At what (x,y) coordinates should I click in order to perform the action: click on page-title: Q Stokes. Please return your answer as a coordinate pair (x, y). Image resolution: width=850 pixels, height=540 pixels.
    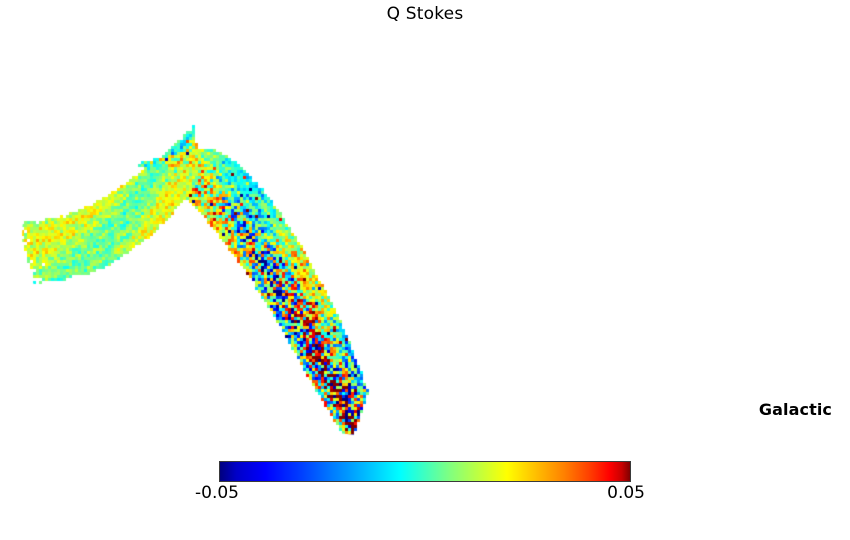
    Looking at the image, I should click on (425, 14).